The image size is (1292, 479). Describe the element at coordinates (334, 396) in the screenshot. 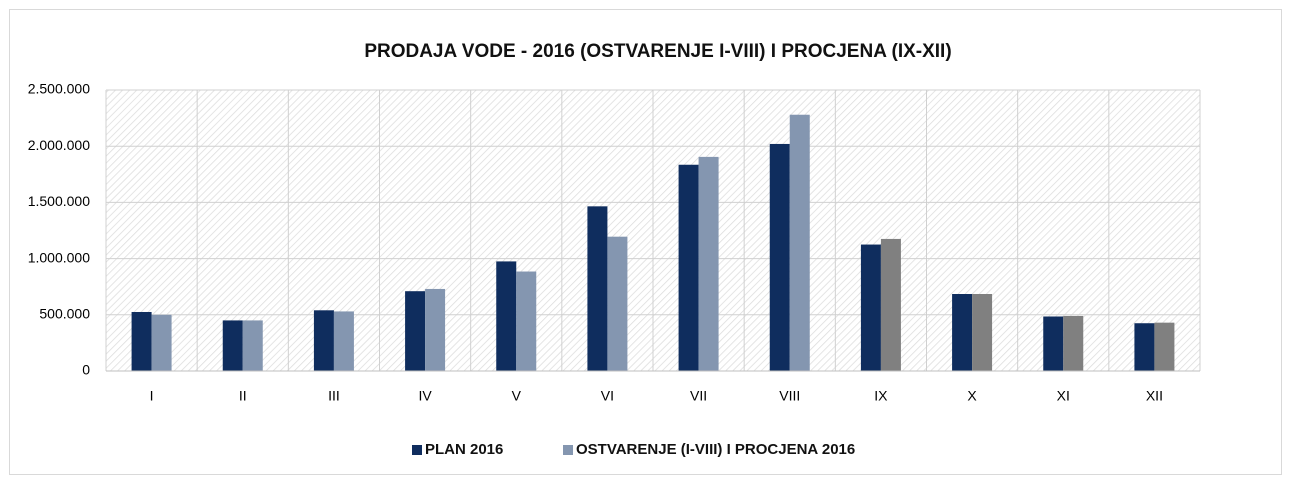

I see `x-tick-label: III` at that location.